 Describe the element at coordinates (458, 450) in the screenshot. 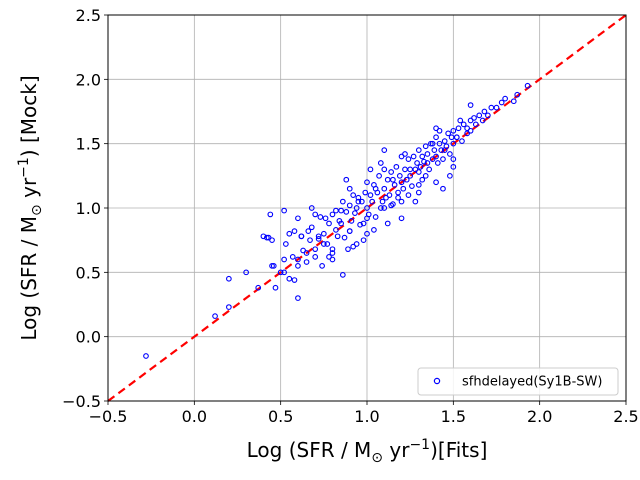

I see `x-axis-label-post: )[Fits]` at that location.